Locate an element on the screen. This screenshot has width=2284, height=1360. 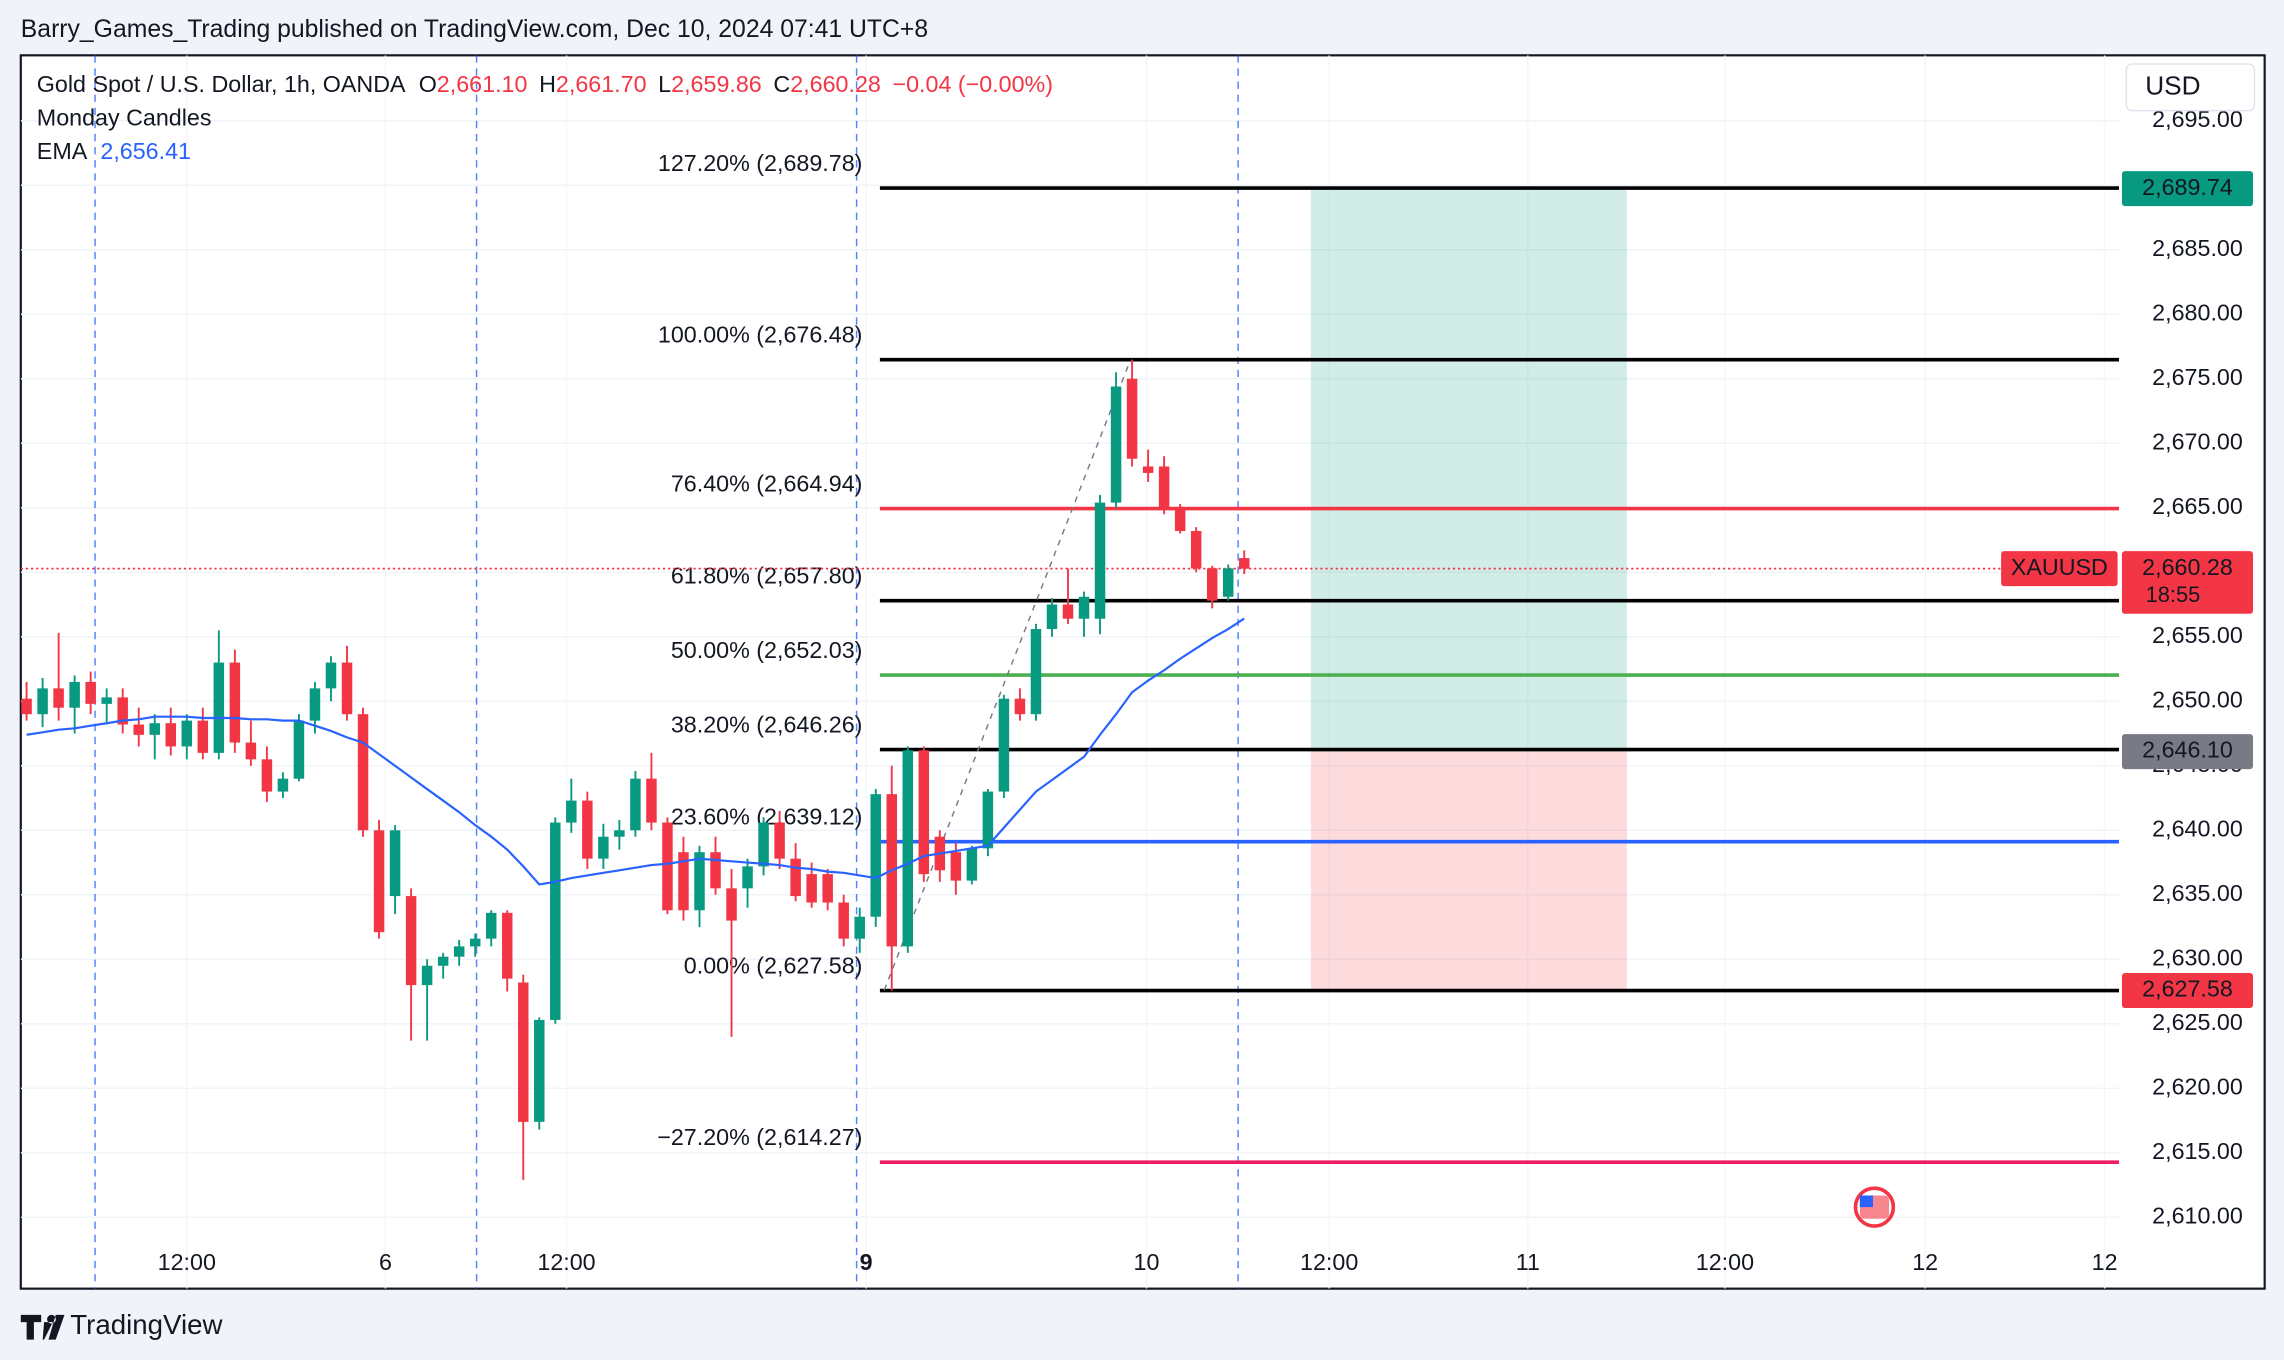
price-tag-label: 2,646.10 is located at coordinates (2187, 750).